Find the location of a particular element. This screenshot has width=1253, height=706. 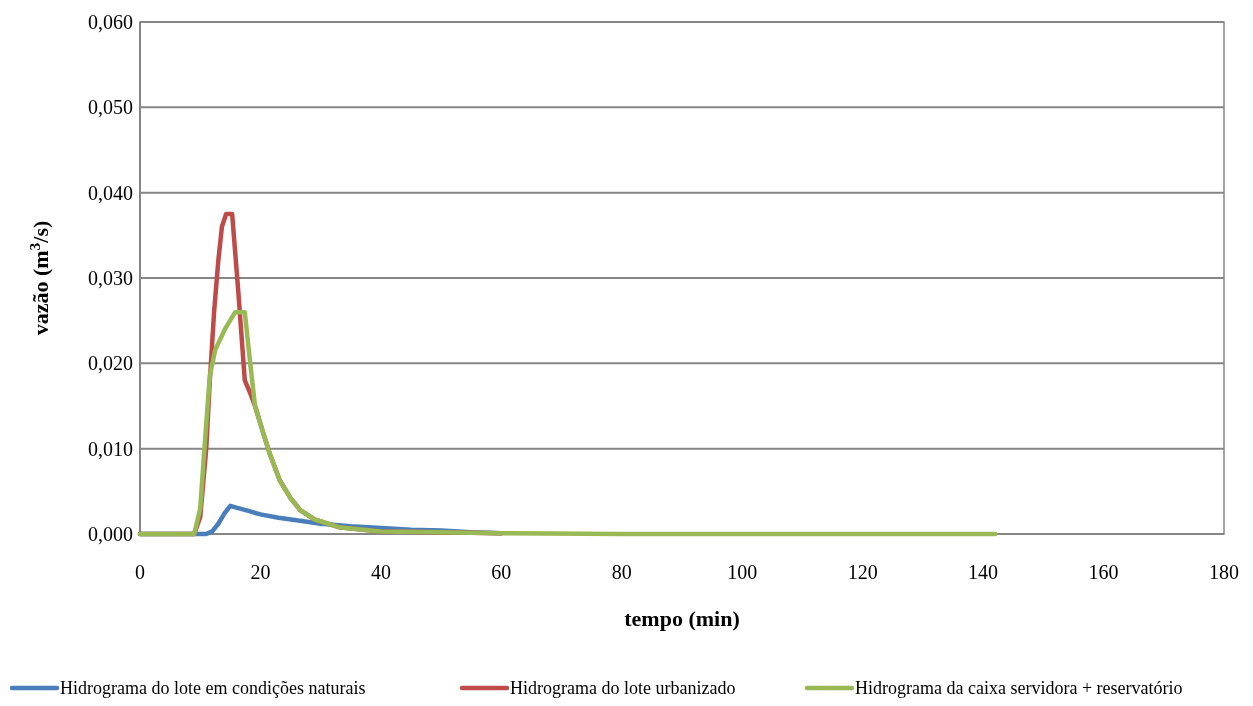

x-tick-label: 0 is located at coordinates (140, 572).